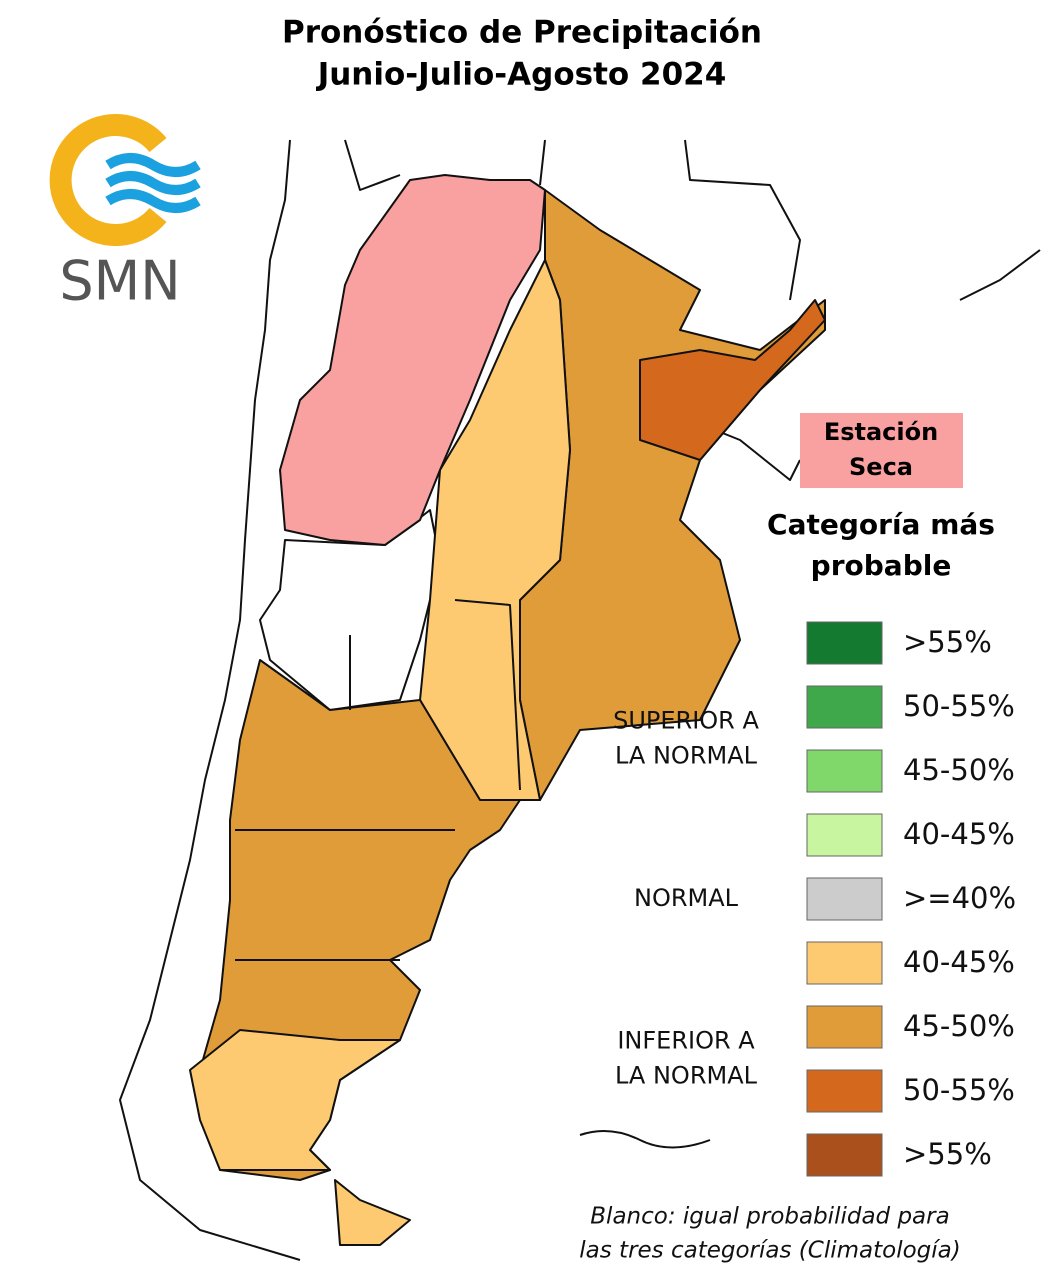  What do you see at coordinates (521, 75) in the screenshot?
I see `title: Junio-Julio-Agosto 2024` at bounding box center [521, 75].